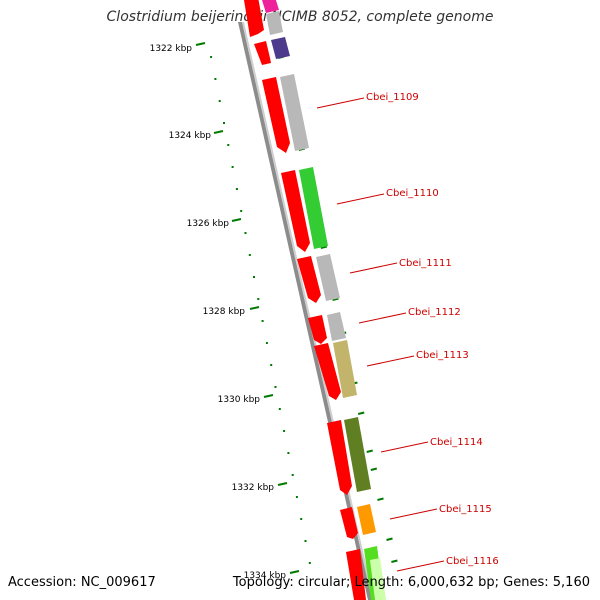 The image size is (600, 600). What do you see at coordinates (442, 355) in the screenshot?
I see `gene-label: Cbei_1113` at bounding box center [442, 355].